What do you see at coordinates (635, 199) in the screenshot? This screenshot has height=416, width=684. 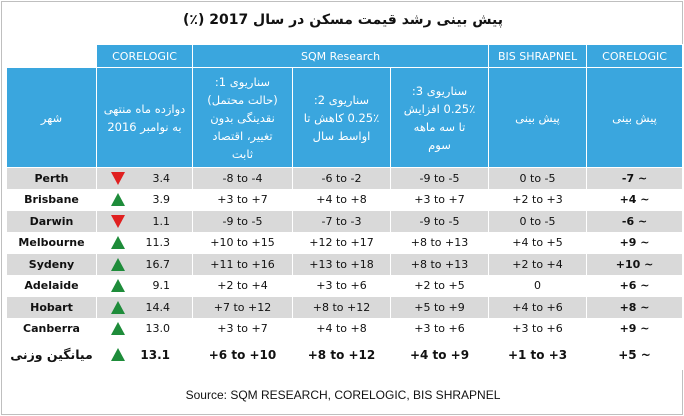 I see `corelogic-forecast-cell: +4 ~` at bounding box center [635, 199].